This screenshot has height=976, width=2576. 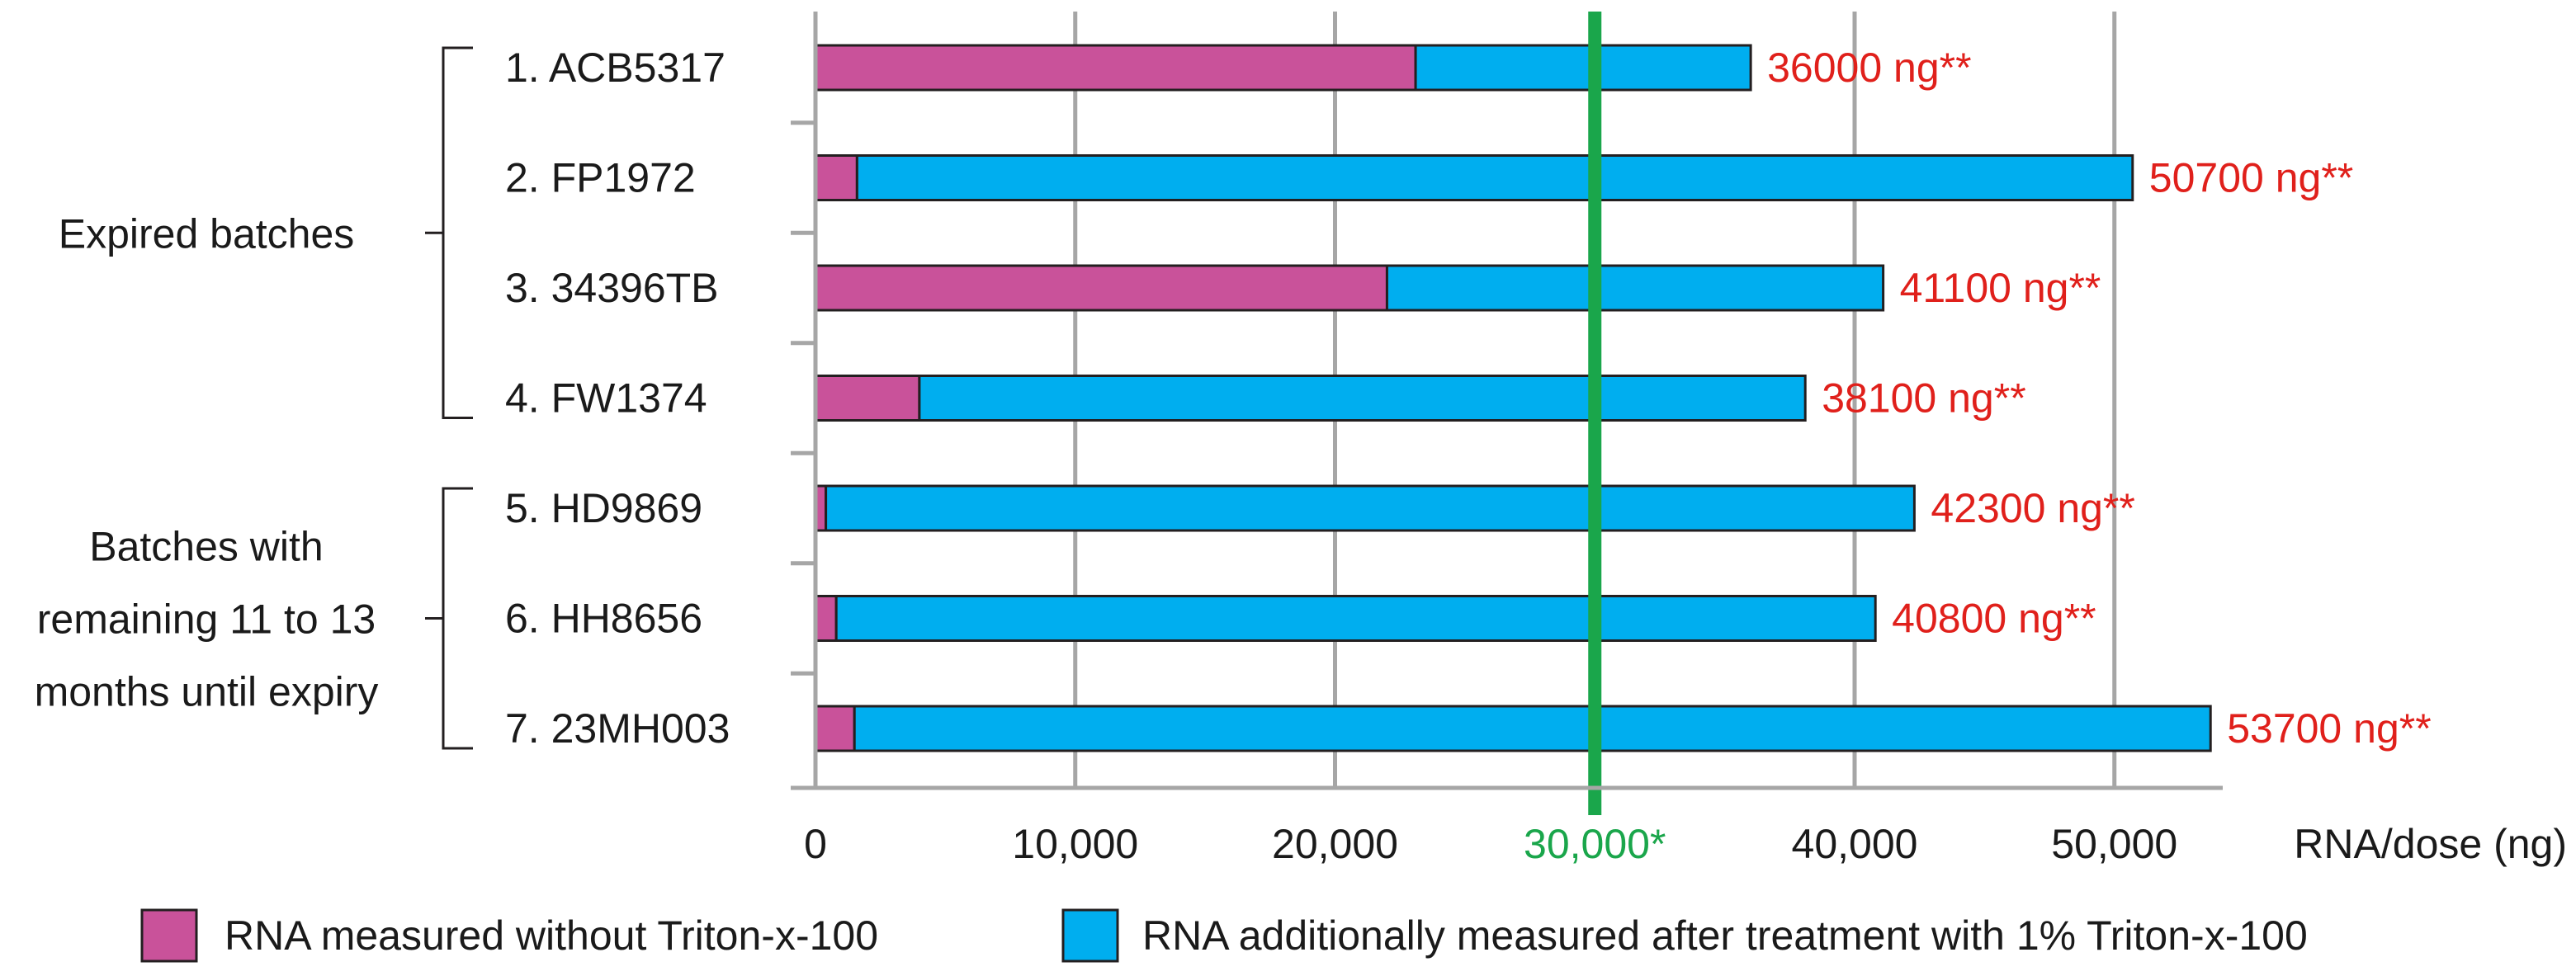 What do you see at coordinates (2329, 728) in the screenshot?
I see `data-label: 53700 ng**` at bounding box center [2329, 728].